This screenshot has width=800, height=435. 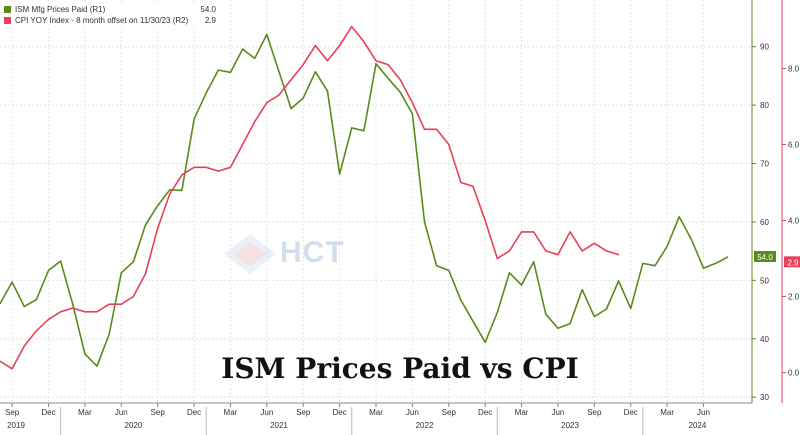 I want to click on legend-swatch-cpi, so click(x=7, y=20).